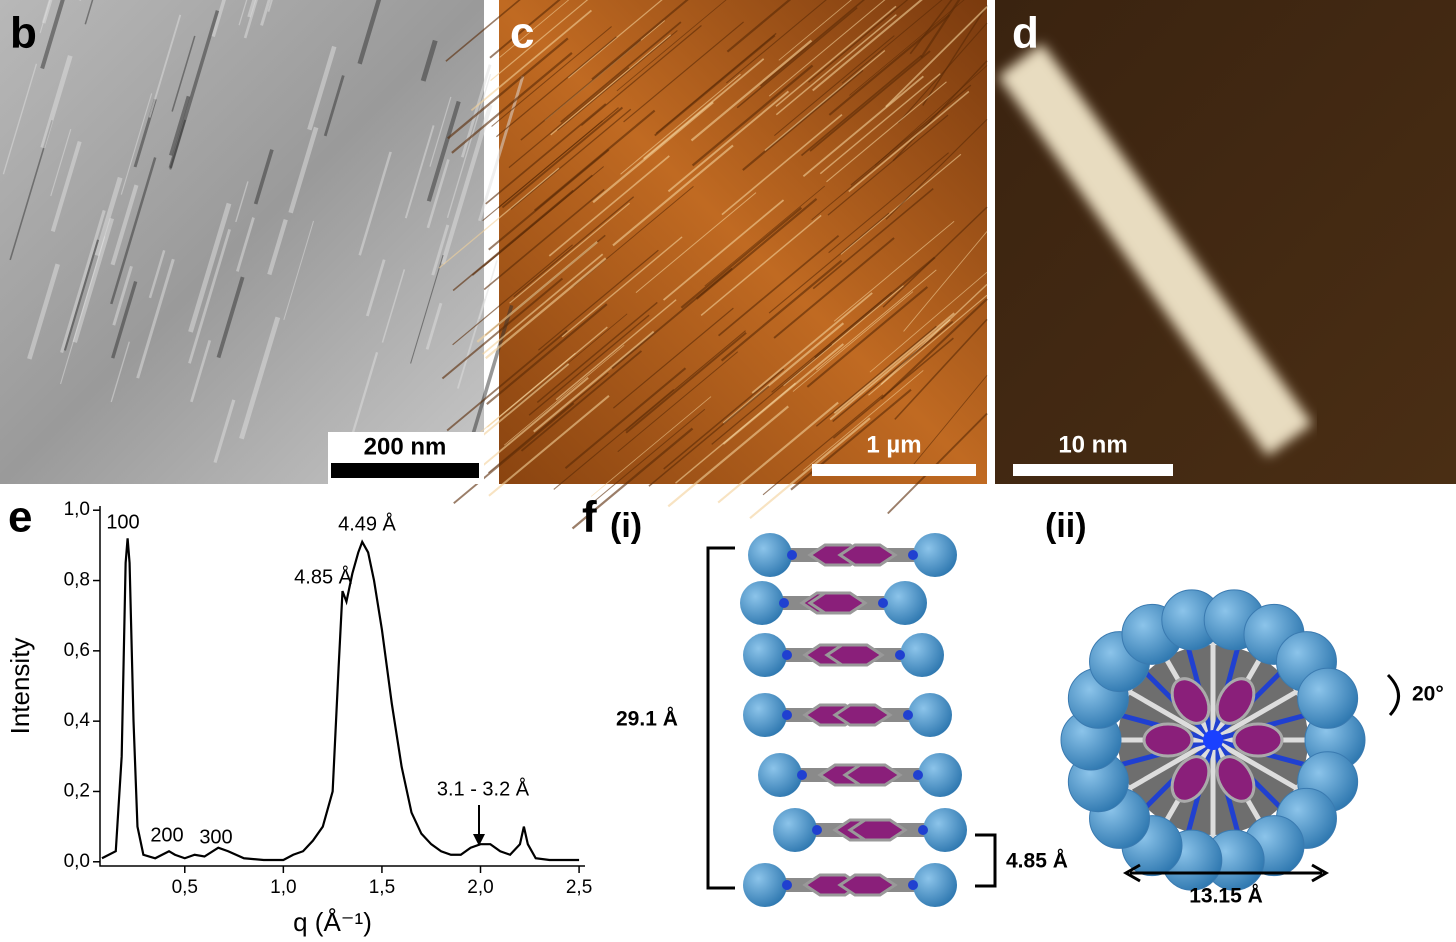 This screenshot has width=1456, height=942. I want to click on angle-label: 20°, so click(1428, 694).